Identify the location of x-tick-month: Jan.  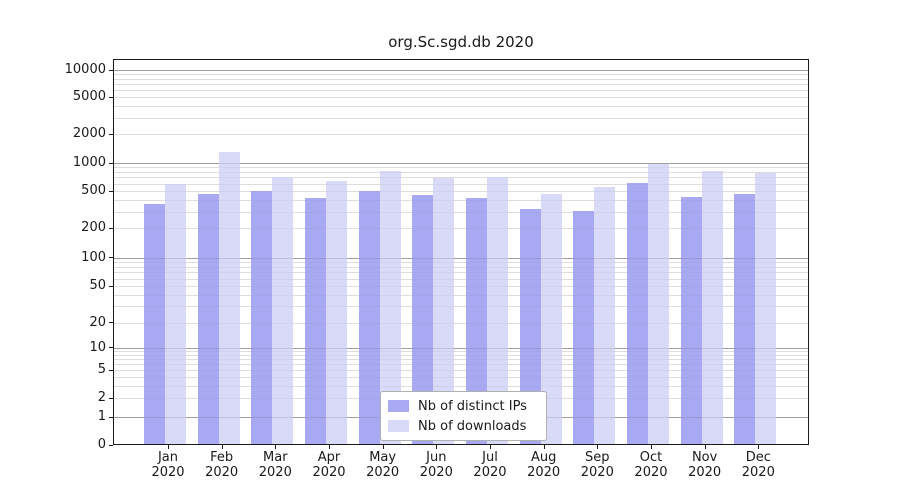
(168, 457).